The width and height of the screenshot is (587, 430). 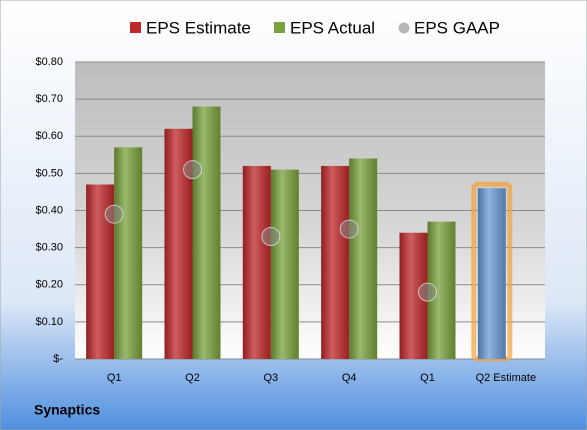 I want to click on y-tick-label: $0.60, so click(x=49, y=136).